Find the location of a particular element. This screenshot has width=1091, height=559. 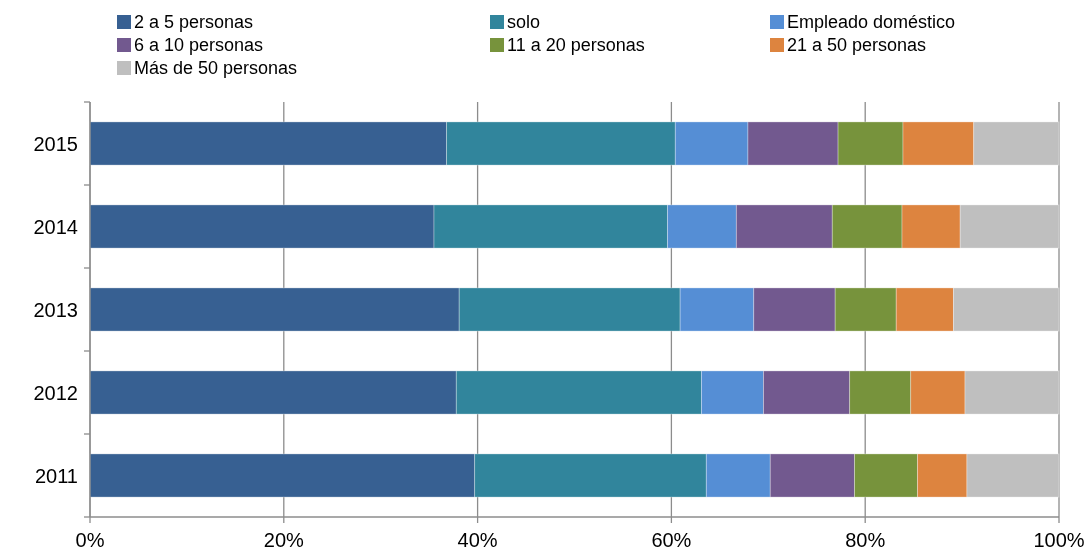

legend-label: 2 a 5 personas is located at coordinates (194, 22).